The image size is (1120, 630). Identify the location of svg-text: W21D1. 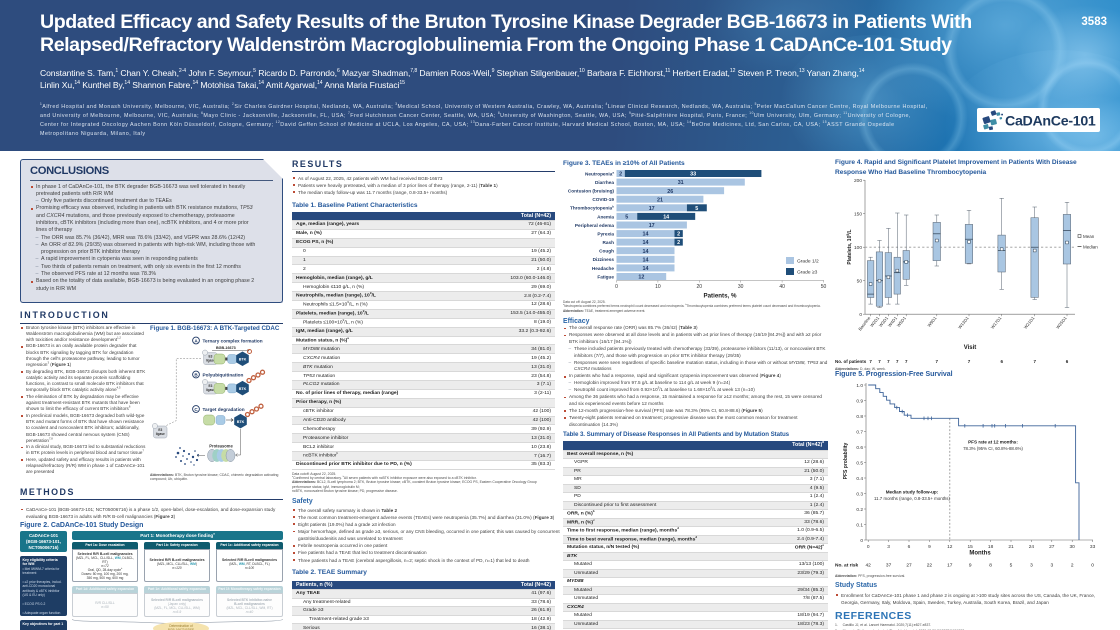
(1029, 322).